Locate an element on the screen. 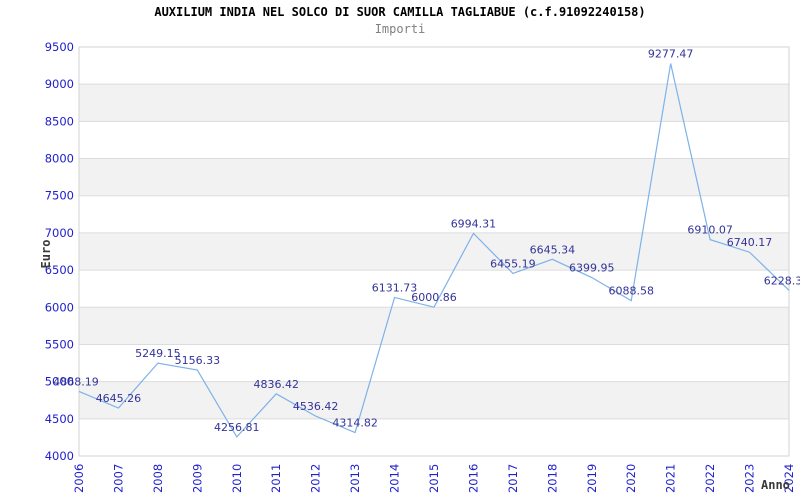  x-tick-label: 2013 is located at coordinates (355, 478).